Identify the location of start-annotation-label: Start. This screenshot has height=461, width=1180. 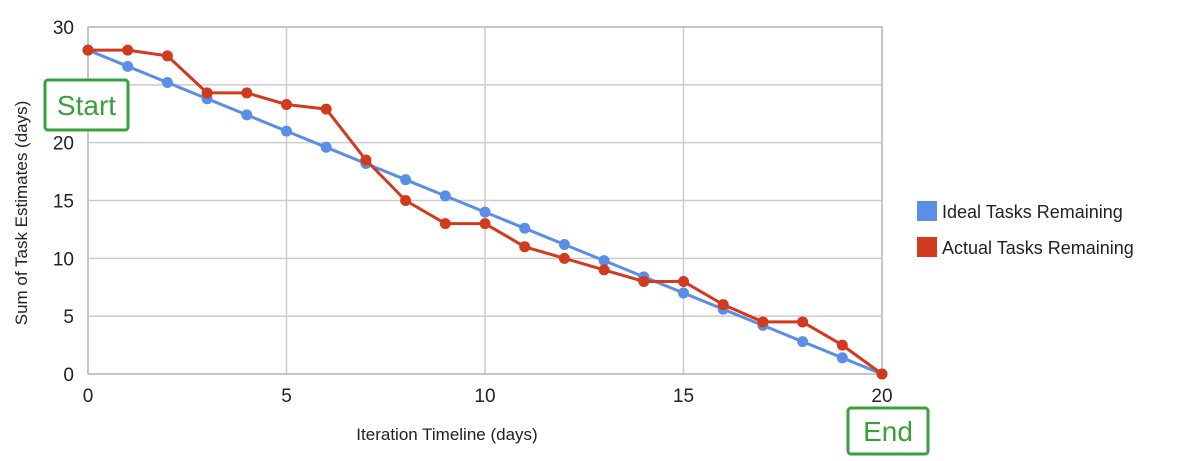
(86, 105).